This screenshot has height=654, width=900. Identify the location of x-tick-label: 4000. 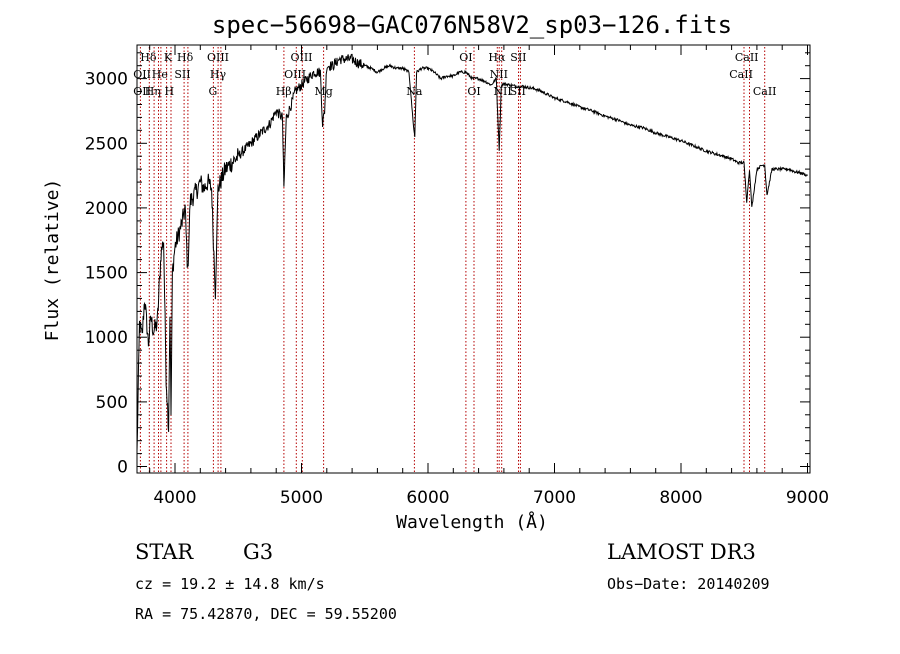
(174, 498).